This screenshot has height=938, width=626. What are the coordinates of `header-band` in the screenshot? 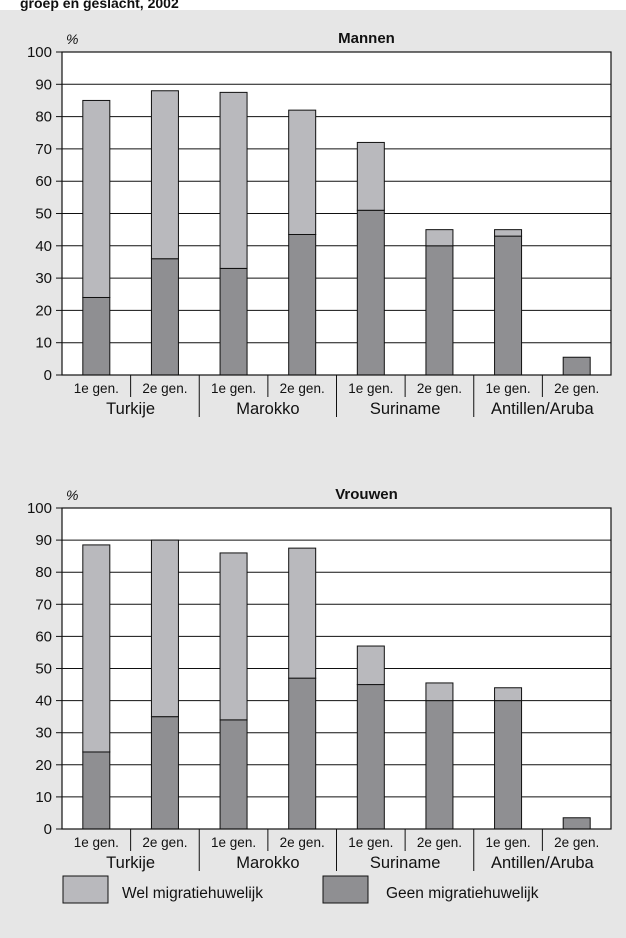 It's located at (313, 5).